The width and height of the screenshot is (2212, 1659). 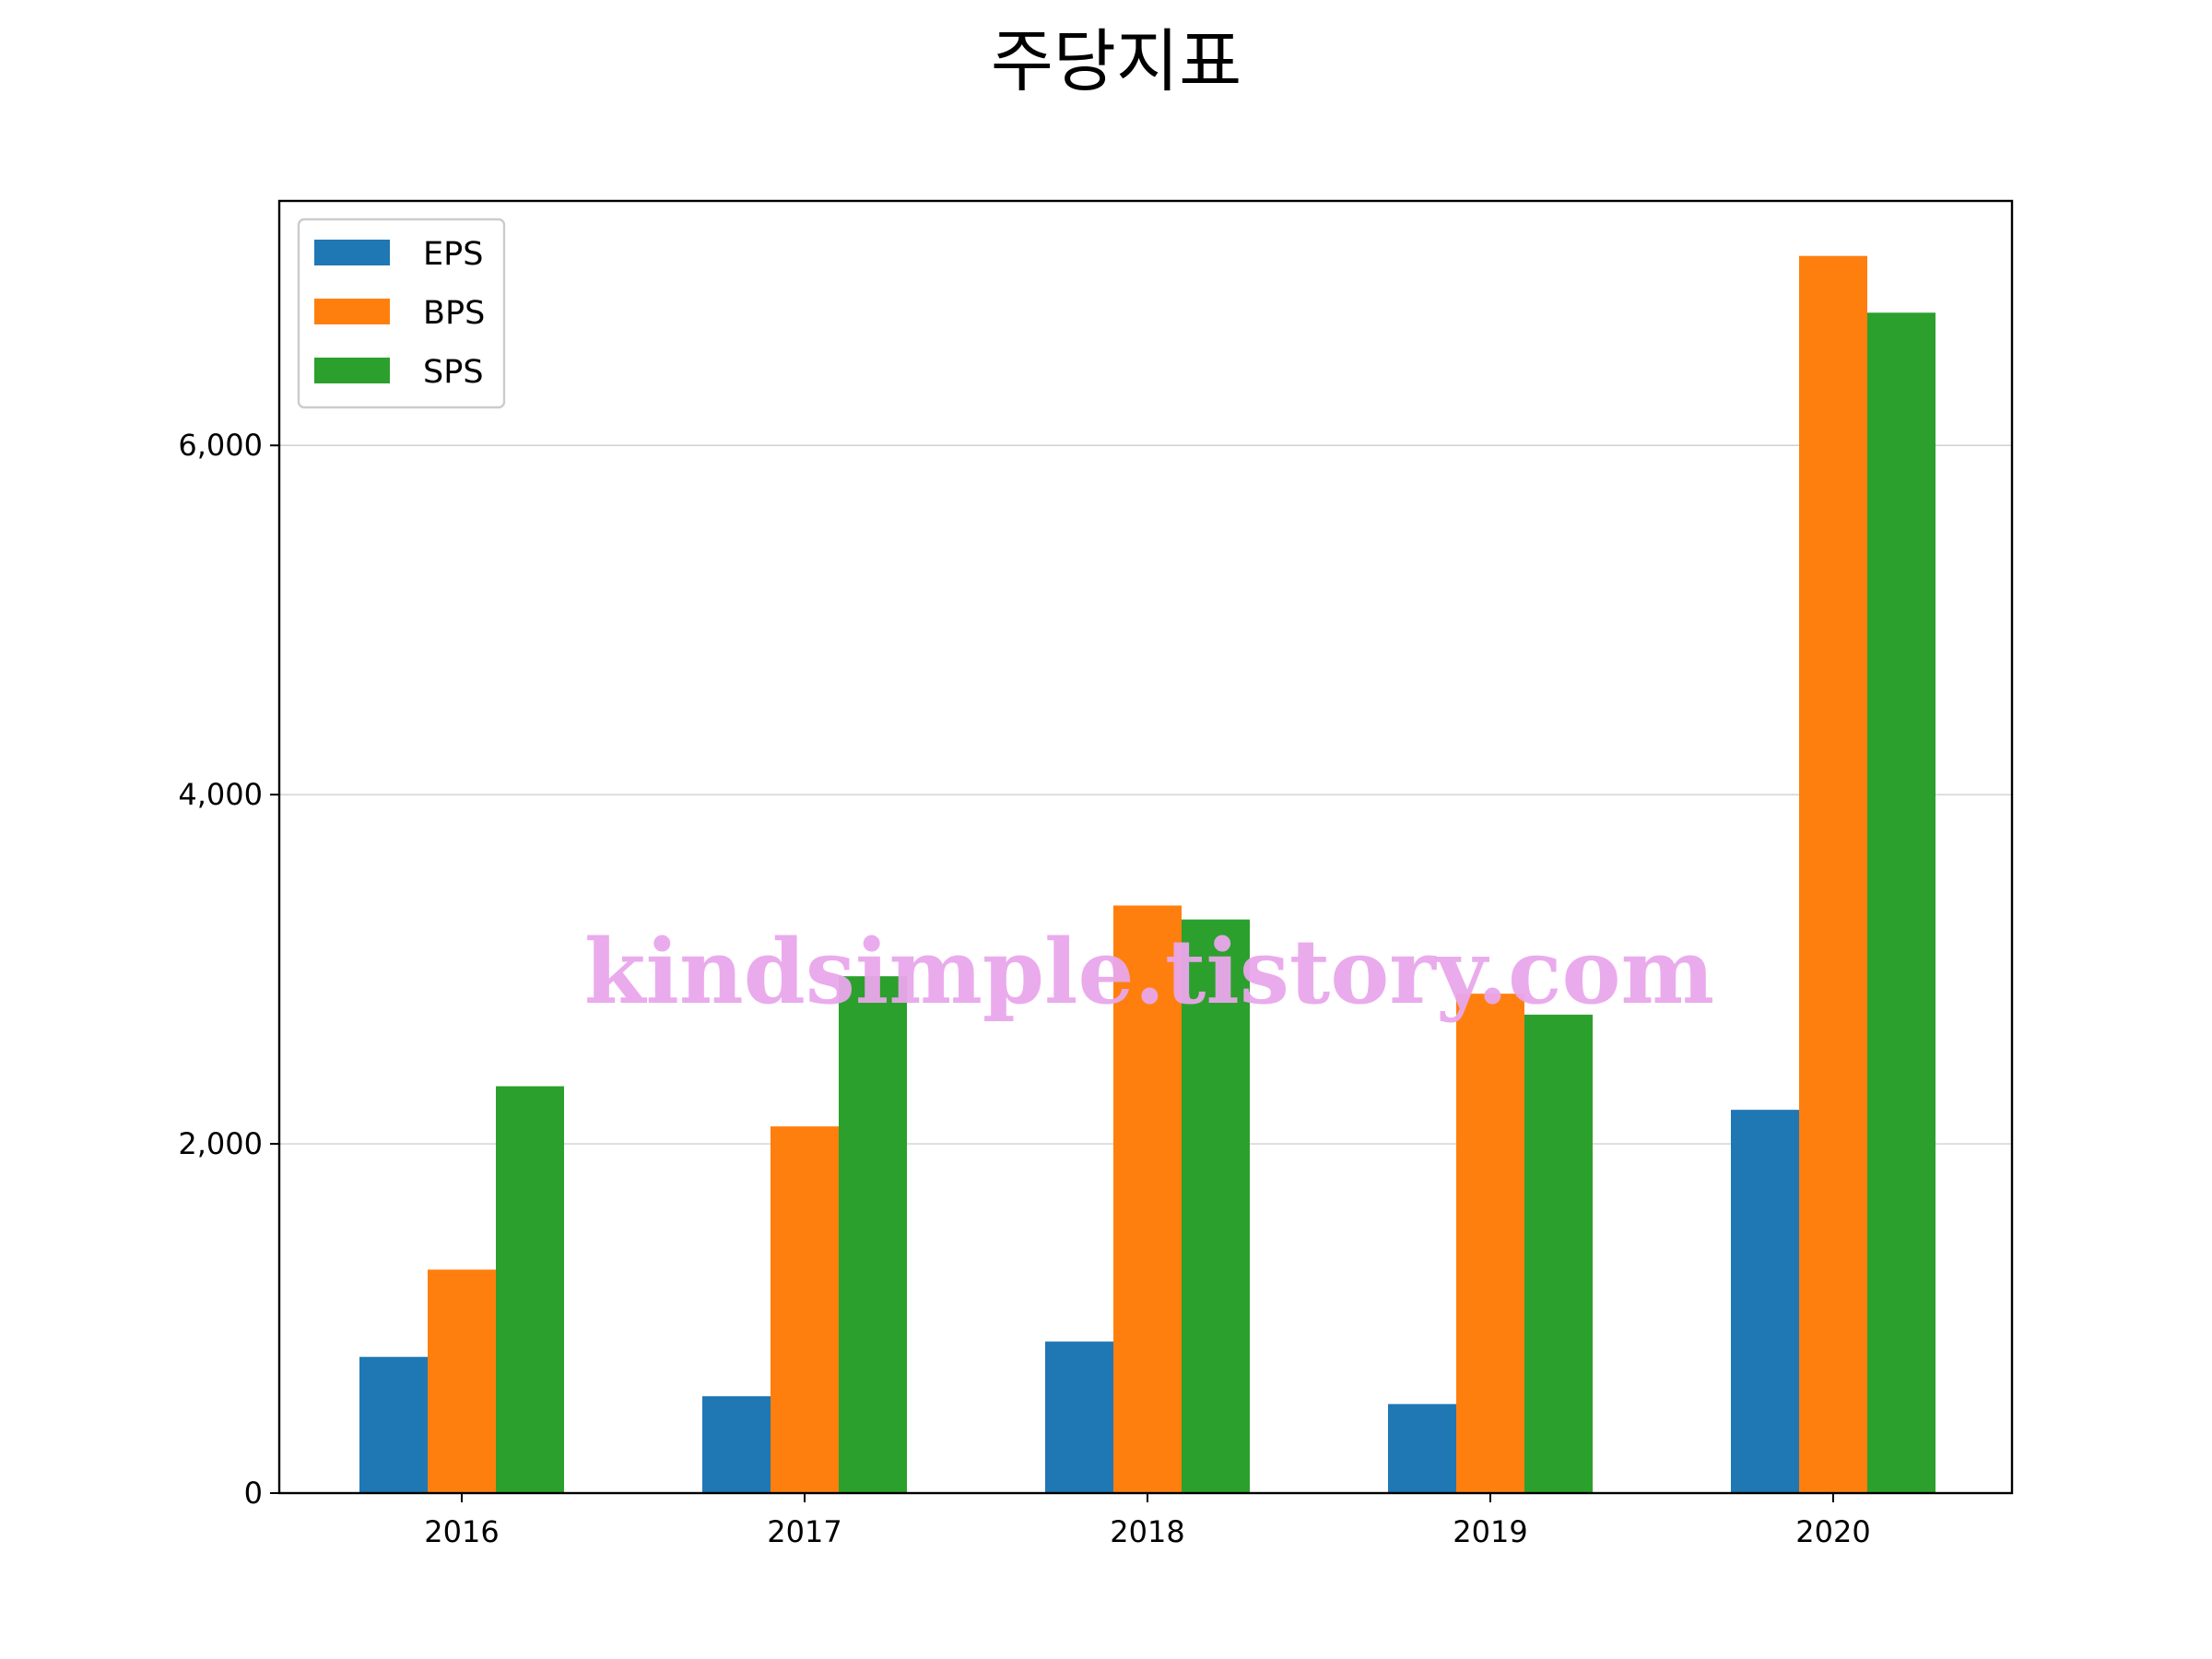 What do you see at coordinates (736, 1444) in the screenshot?
I see `bar-eps-2017` at bounding box center [736, 1444].